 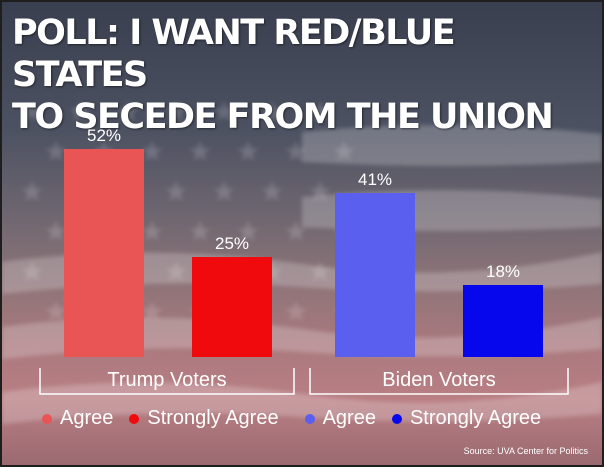 I want to click on bar-biden-voters-strongly-agree, so click(x=503, y=321).